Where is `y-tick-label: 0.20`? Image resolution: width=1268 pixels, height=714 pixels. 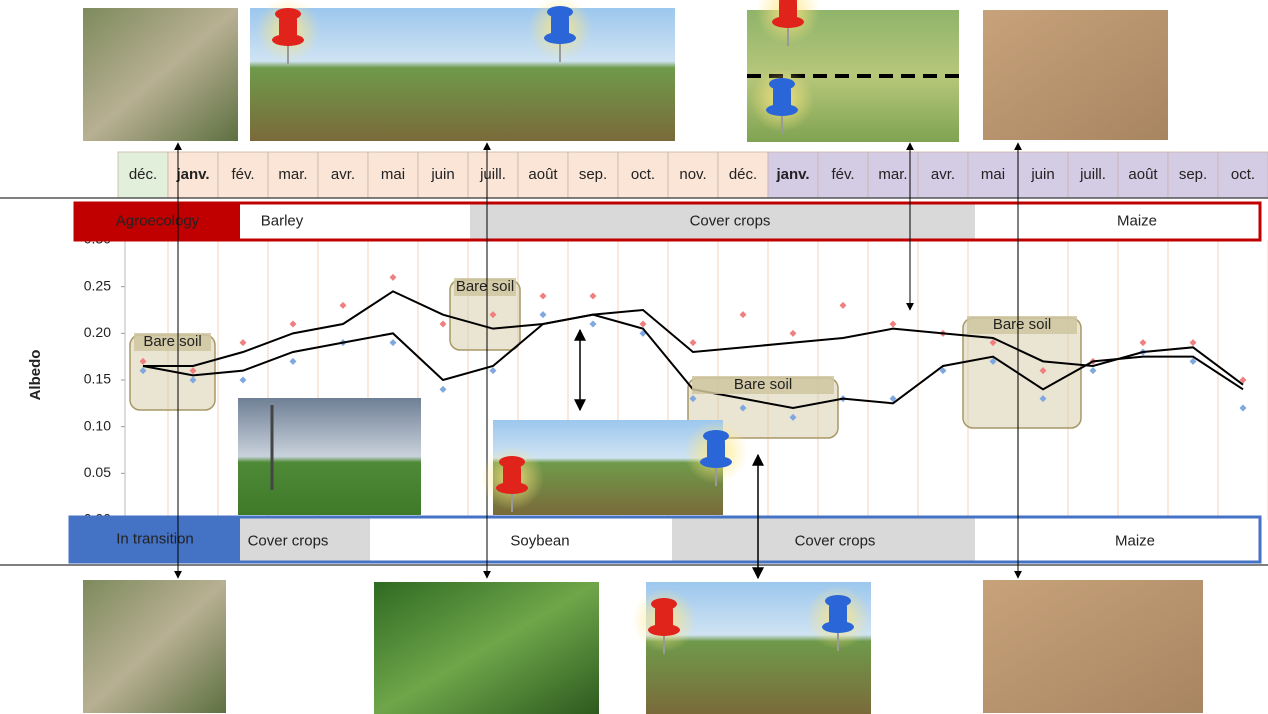
y-tick-label: 0.20 is located at coordinates (97, 332).